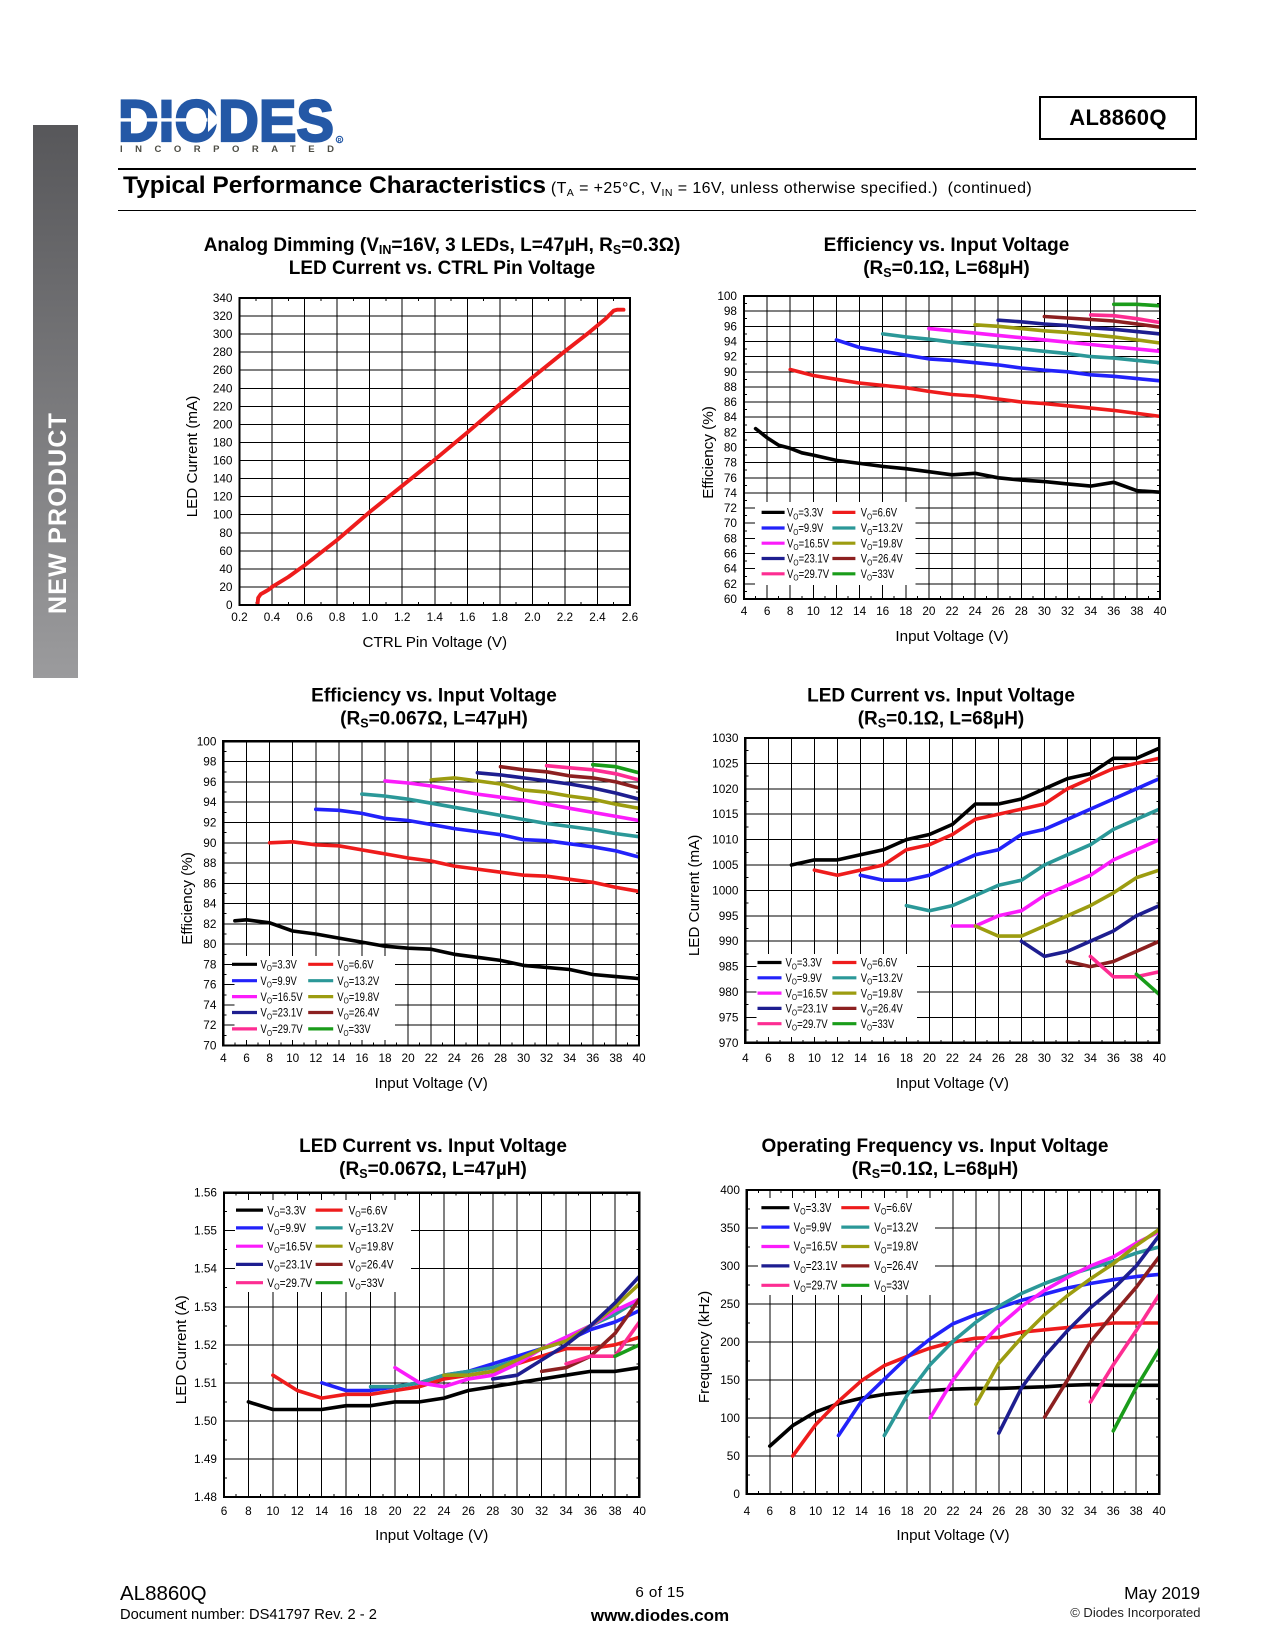  What do you see at coordinates (731, 538) in the screenshot?
I see `svg-text: 68` at bounding box center [731, 538].